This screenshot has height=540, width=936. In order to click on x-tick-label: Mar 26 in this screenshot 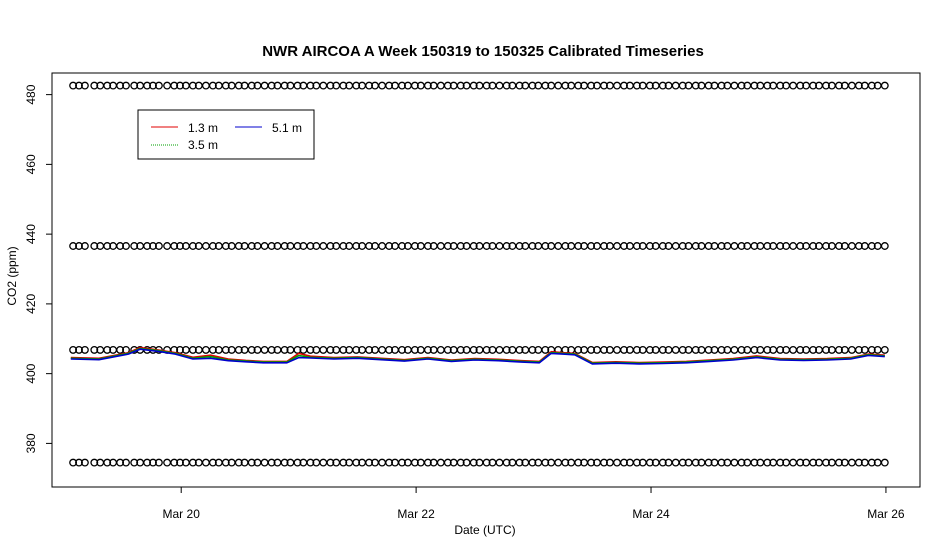, I will do `click(886, 514)`.